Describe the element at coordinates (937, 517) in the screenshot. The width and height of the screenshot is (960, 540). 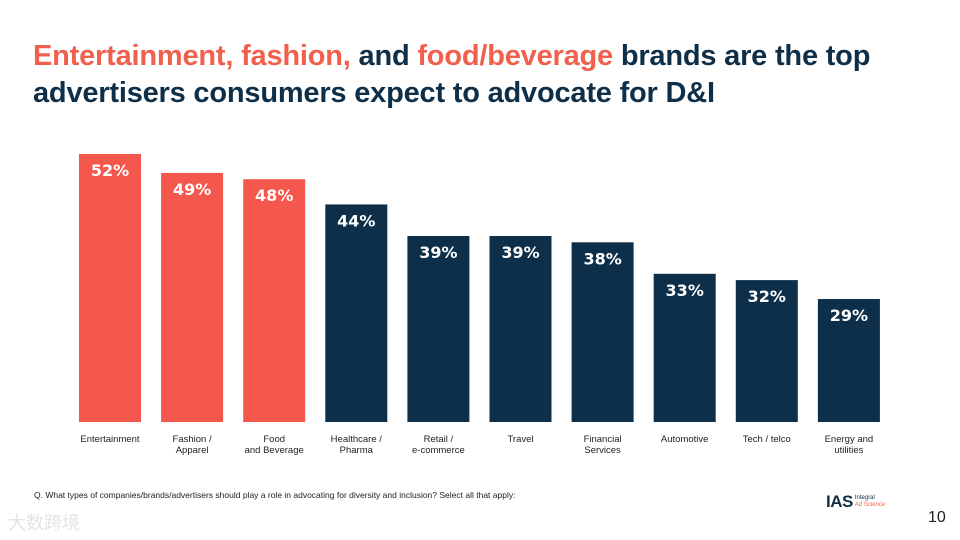
I see `page-number: 10` at that location.